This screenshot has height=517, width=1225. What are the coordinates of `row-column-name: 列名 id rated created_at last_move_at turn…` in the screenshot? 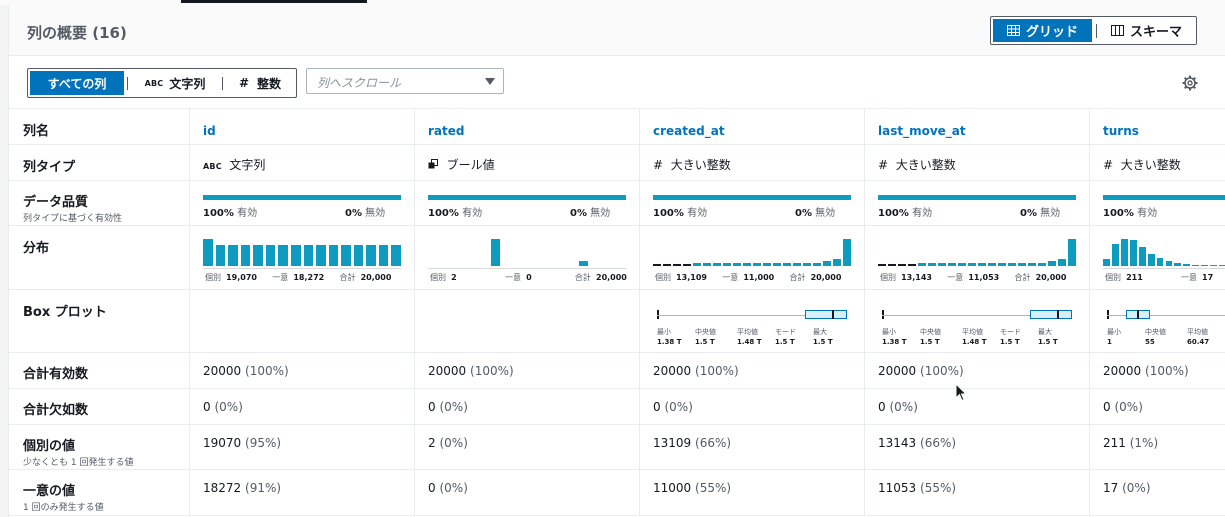 It's located at (617, 127).